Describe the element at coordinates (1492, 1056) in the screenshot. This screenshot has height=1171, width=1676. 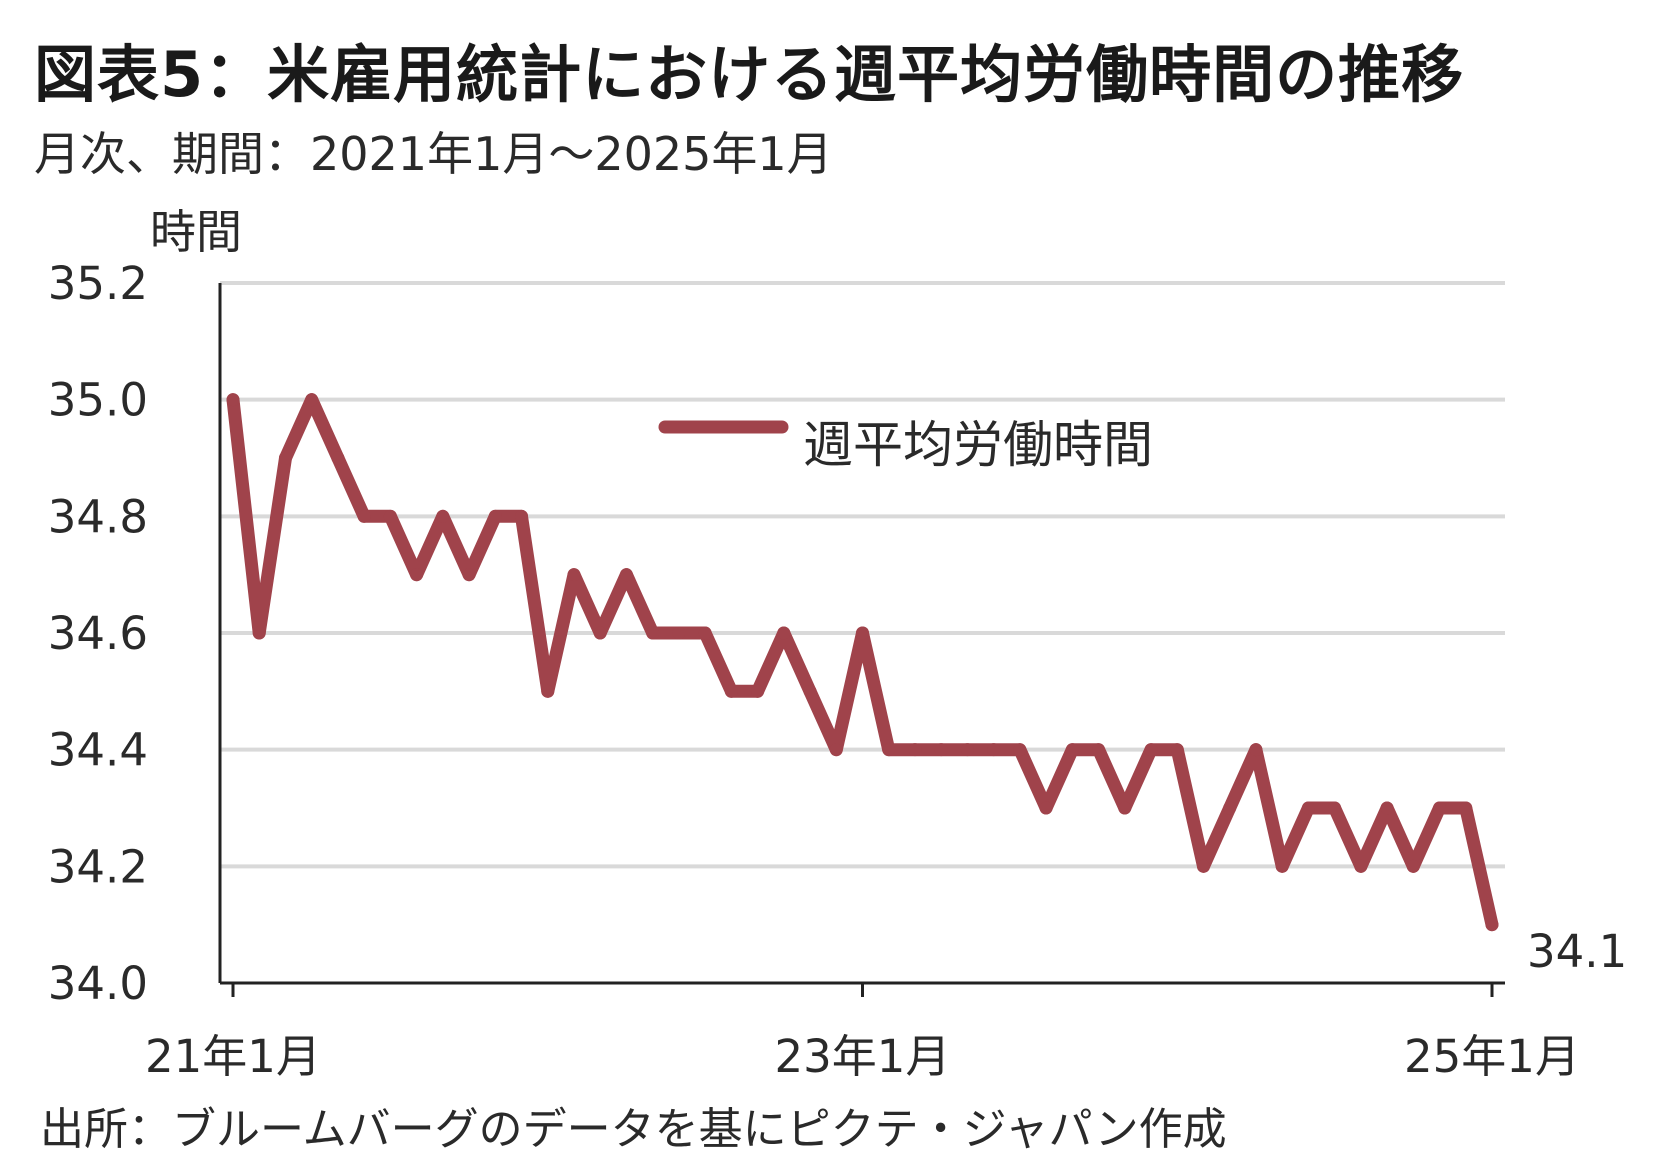
I see `x-tick-label: 25年1月` at that location.